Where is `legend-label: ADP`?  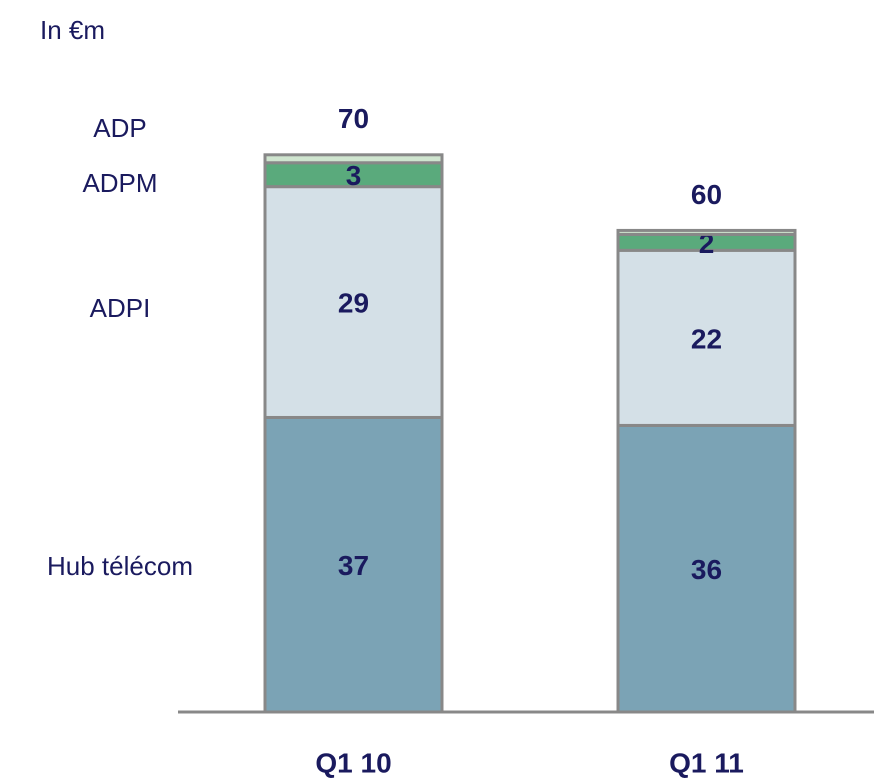
legend-label: ADP is located at coordinates (119, 128).